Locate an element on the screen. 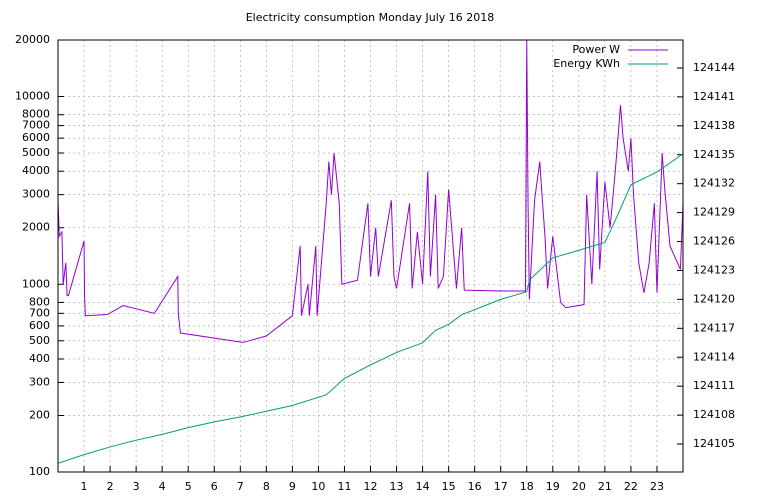 The height and width of the screenshot is (500, 768). y2-tick-label: 124114 is located at coordinates (714, 356).